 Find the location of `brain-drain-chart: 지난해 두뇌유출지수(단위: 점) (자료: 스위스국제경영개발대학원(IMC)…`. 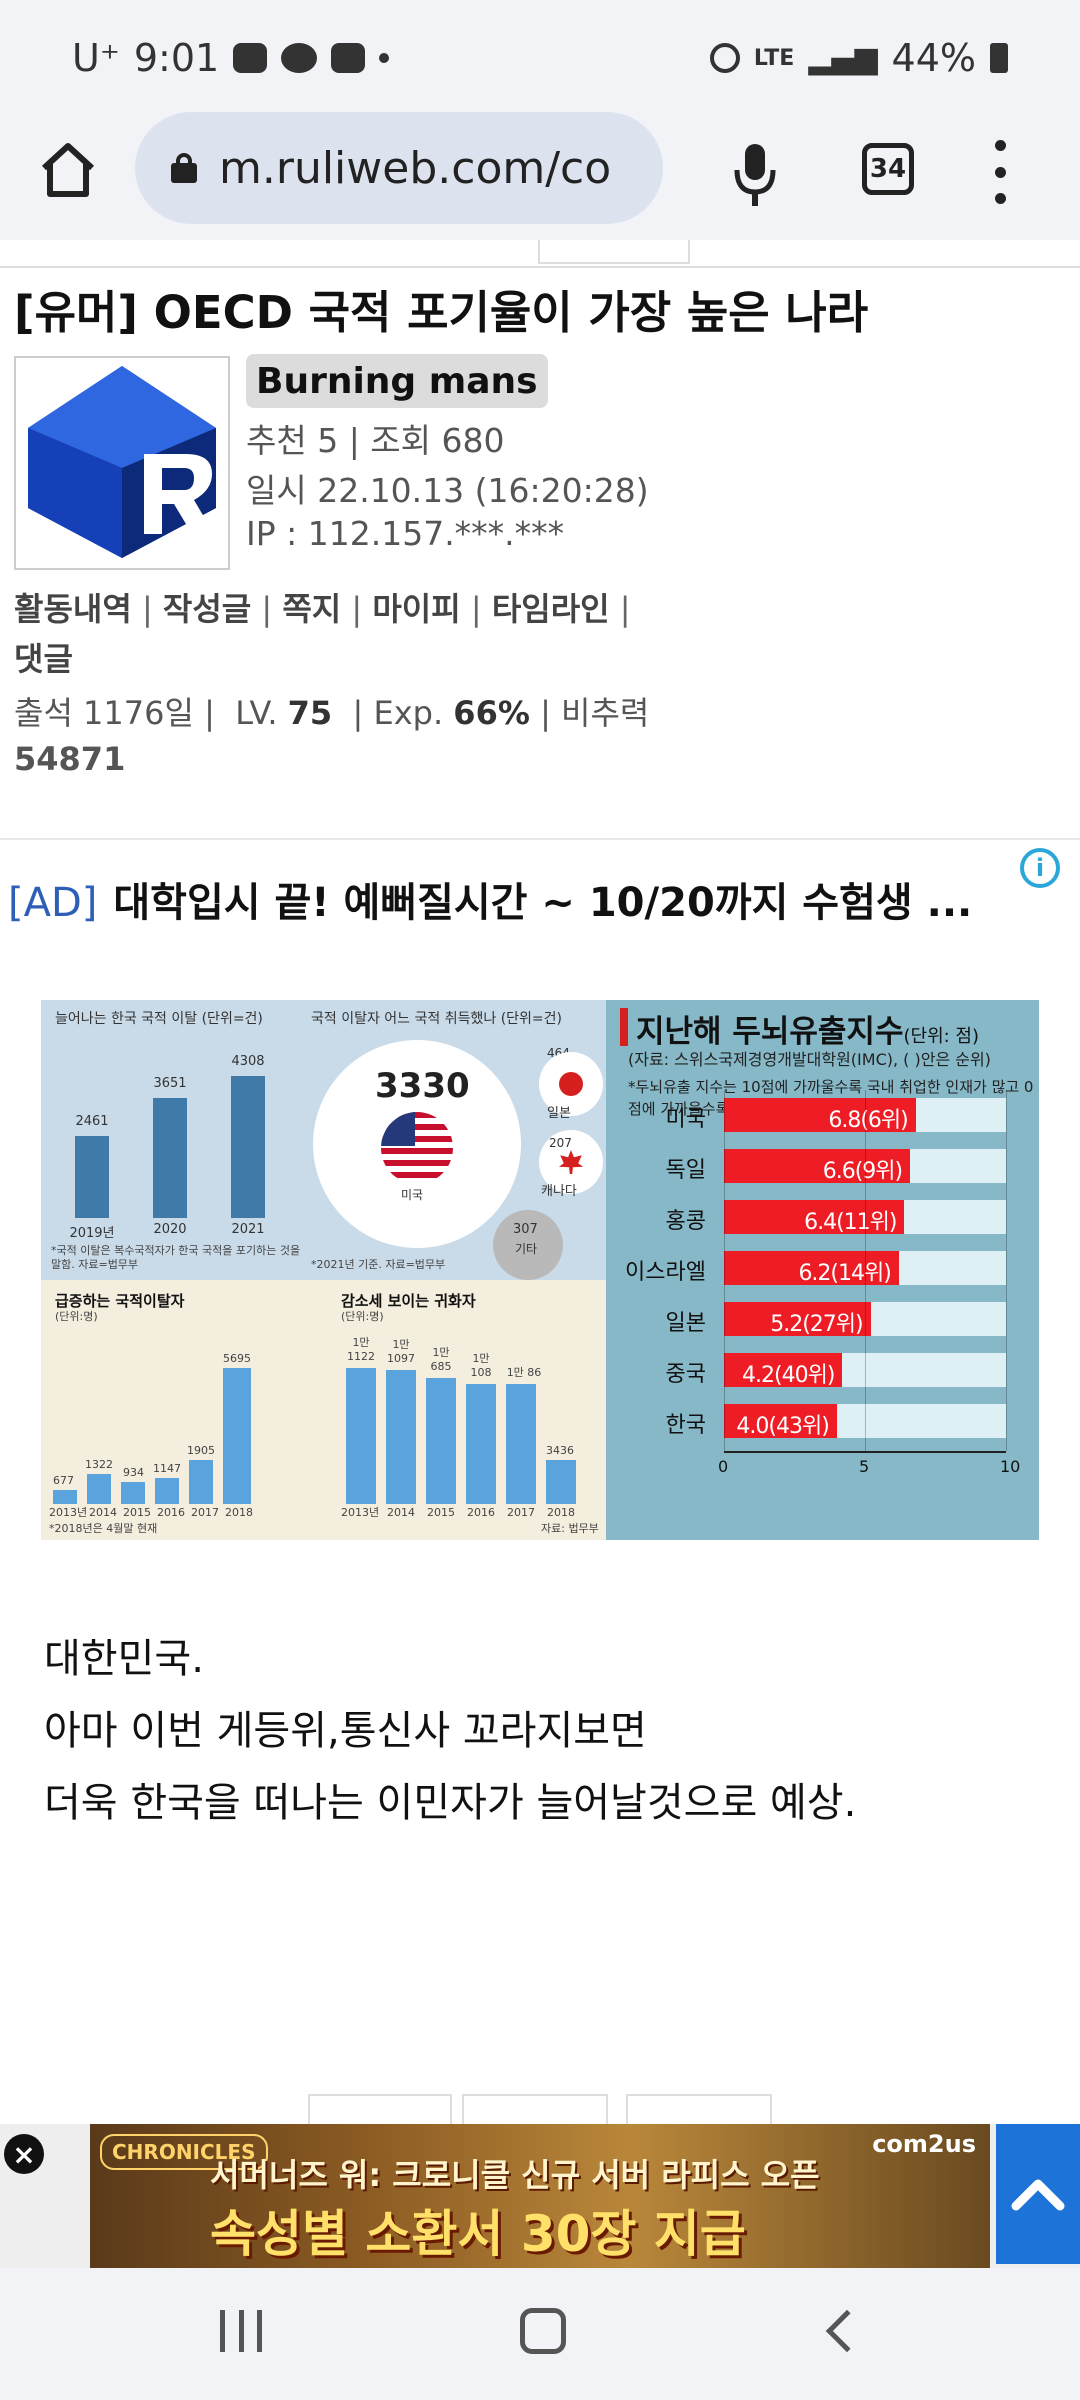

brain-drain-chart: 지난해 두뇌유출지수(단위: 점) (자료: 스위스국제경영개발대학원(IMC)… is located at coordinates (822, 1270).